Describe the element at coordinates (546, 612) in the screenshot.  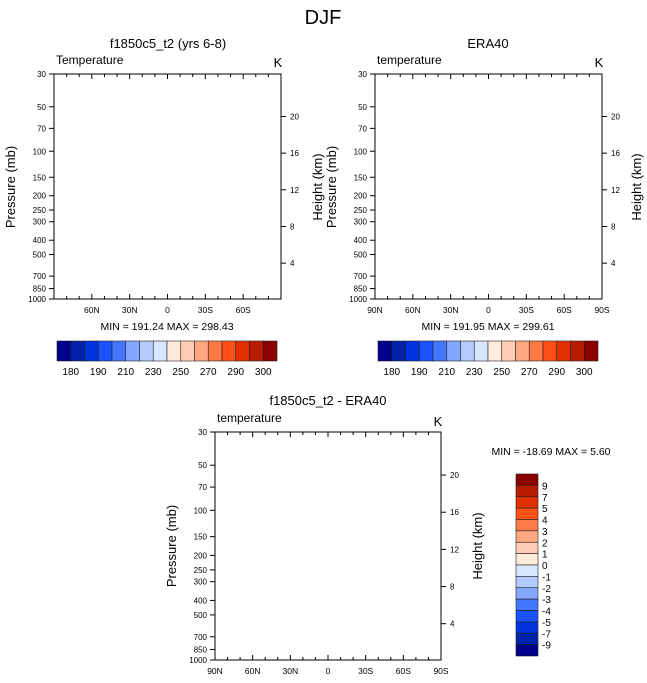
I see `colorbar-label: -4` at that location.